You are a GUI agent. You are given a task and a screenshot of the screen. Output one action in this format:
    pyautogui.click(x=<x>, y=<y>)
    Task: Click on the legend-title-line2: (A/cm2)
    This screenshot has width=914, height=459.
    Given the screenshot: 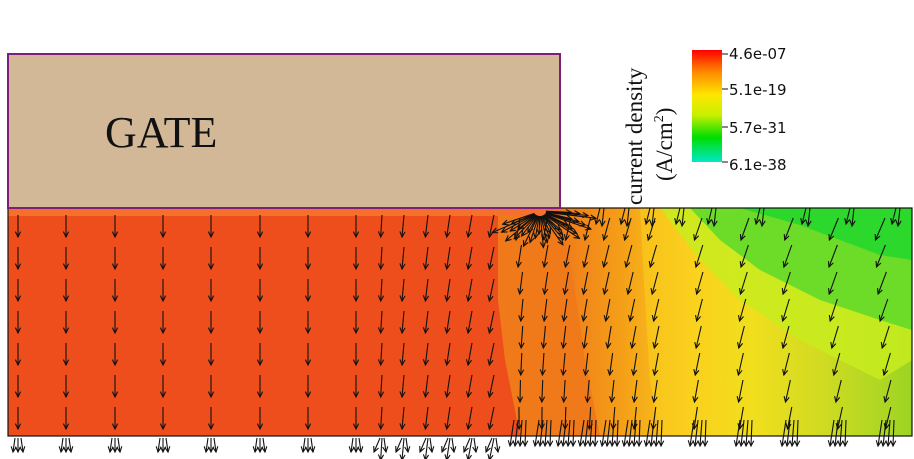 What is the action you would take?
    pyautogui.click(x=664, y=144)
    